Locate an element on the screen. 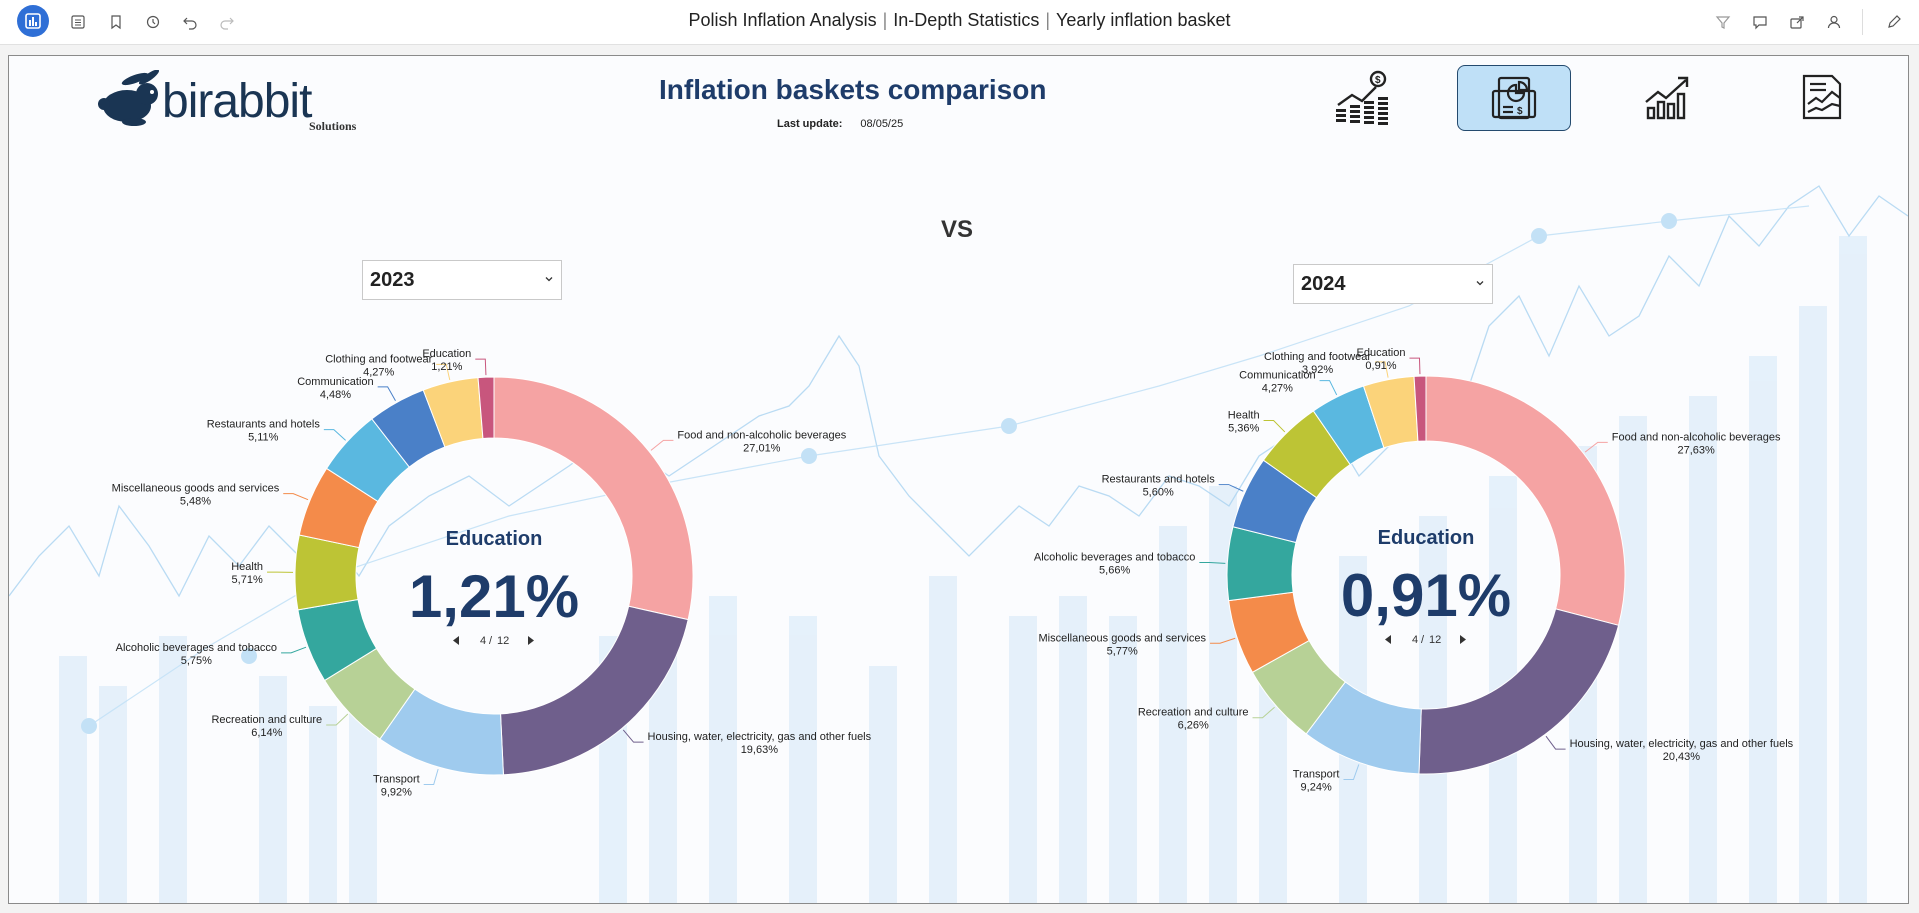 The width and height of the screenshot is (1919, 913). left-center-category: Education is located at coordinates (494, 539).